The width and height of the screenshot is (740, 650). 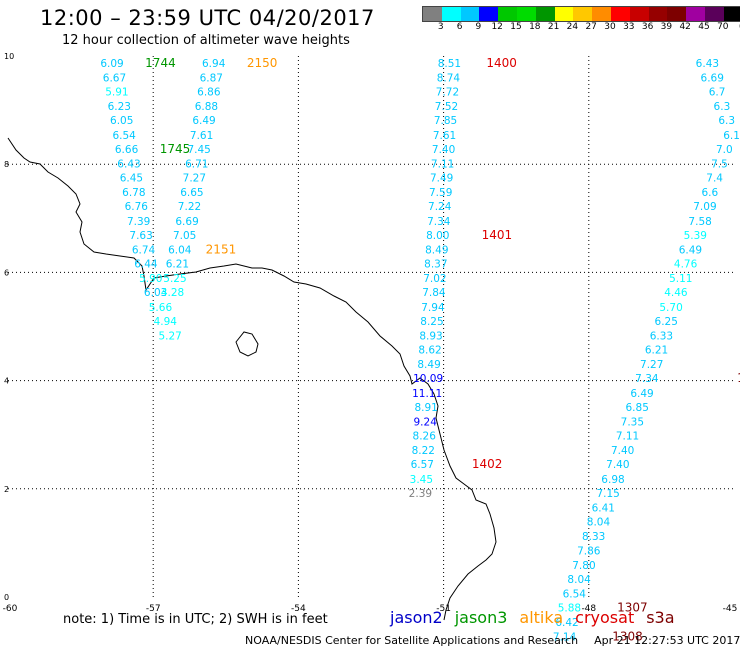 I want to click on scale-tick-label: 42, so click(x=685, y=27).